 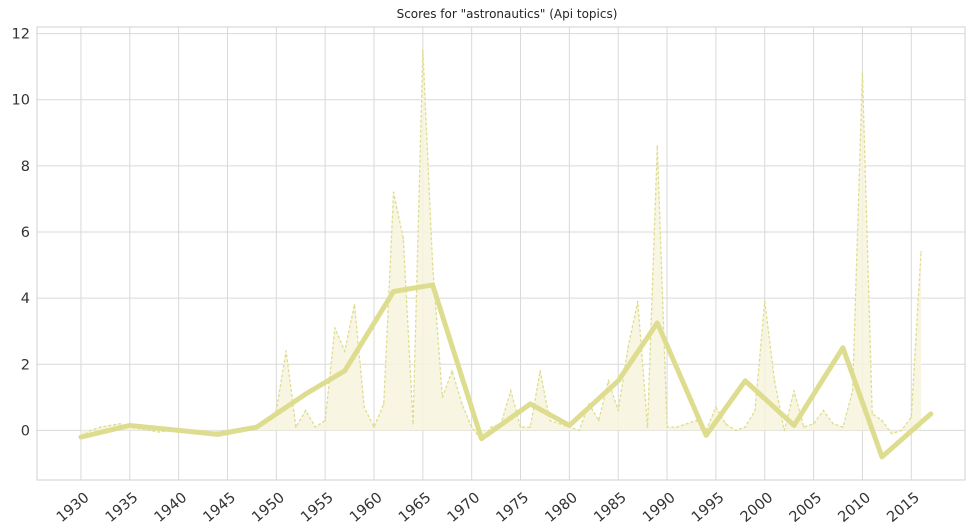 What do you see at coordinates (21, 35) in the screenshot?
I see `y-tick-label: 12` at bounding box center [21, 35].